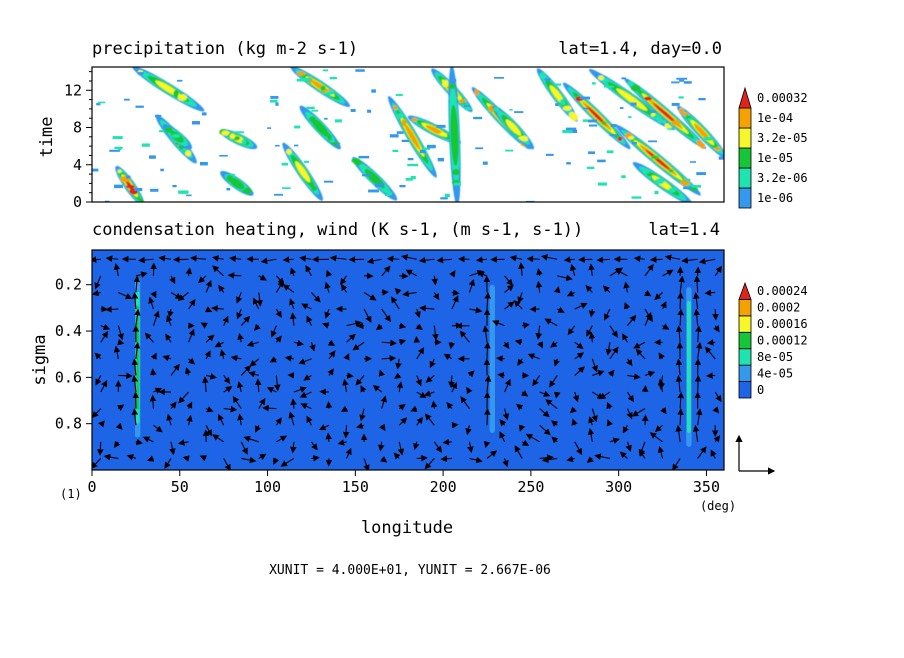 The width and height of the screenshot is (904, 658). What do you see at coordinates (68, 285) in the screenshot?
I see `bottom-y-tick-label: 0.2` at bounding box center [68, 285].